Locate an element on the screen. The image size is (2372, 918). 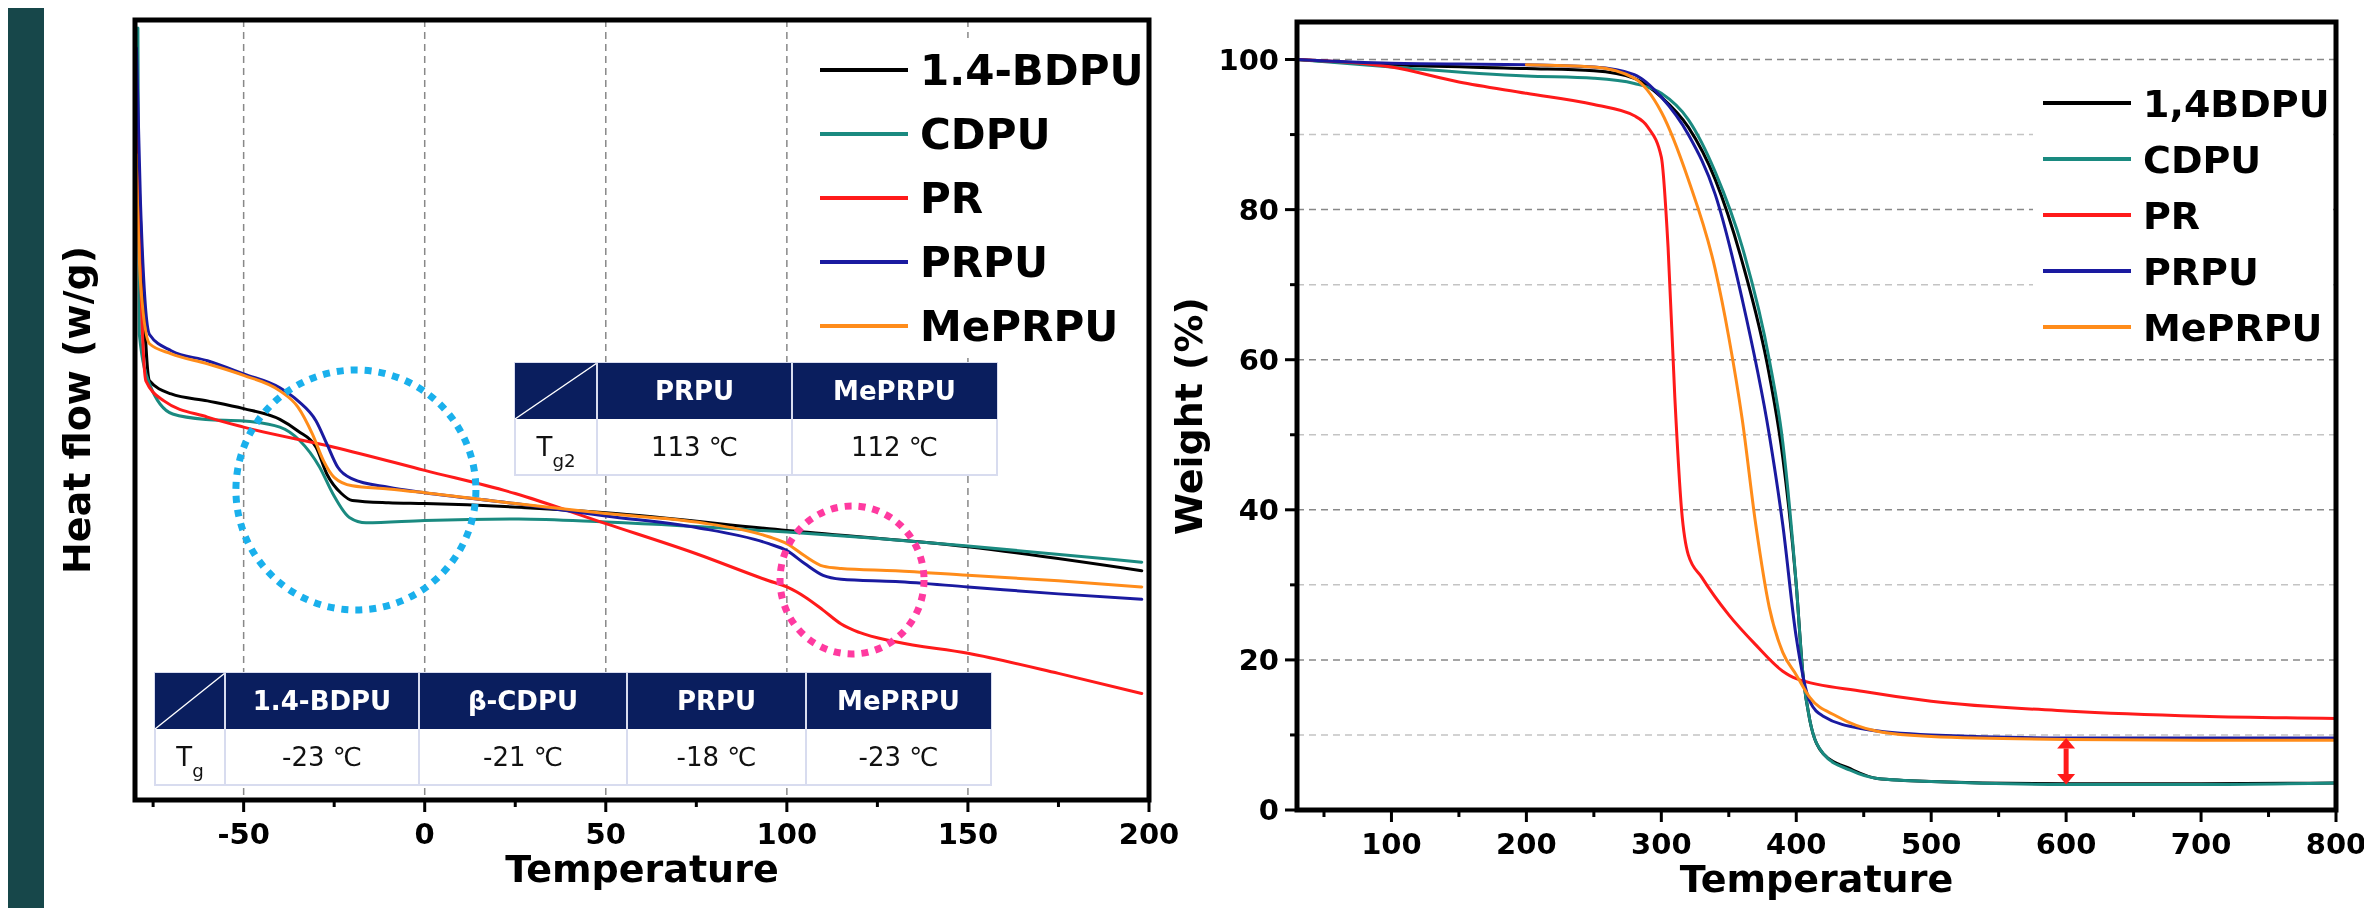
legend-label: 1,4BDPU is located at coordinates (2236, 103).